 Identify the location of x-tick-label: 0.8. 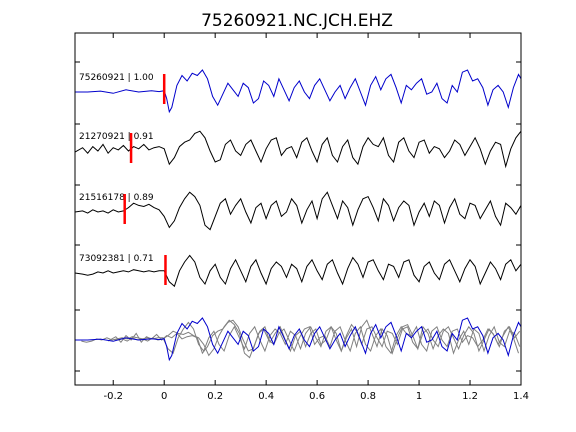
(368, 396).